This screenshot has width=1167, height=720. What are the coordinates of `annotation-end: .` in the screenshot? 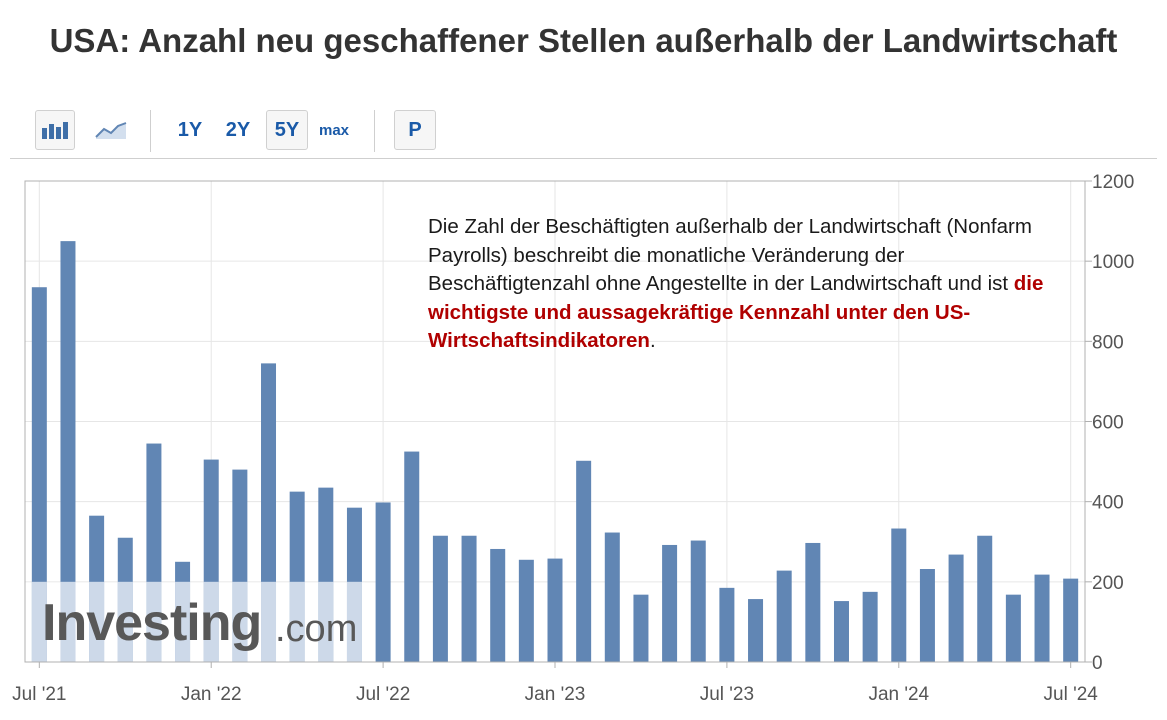 It's located at (652, 340).